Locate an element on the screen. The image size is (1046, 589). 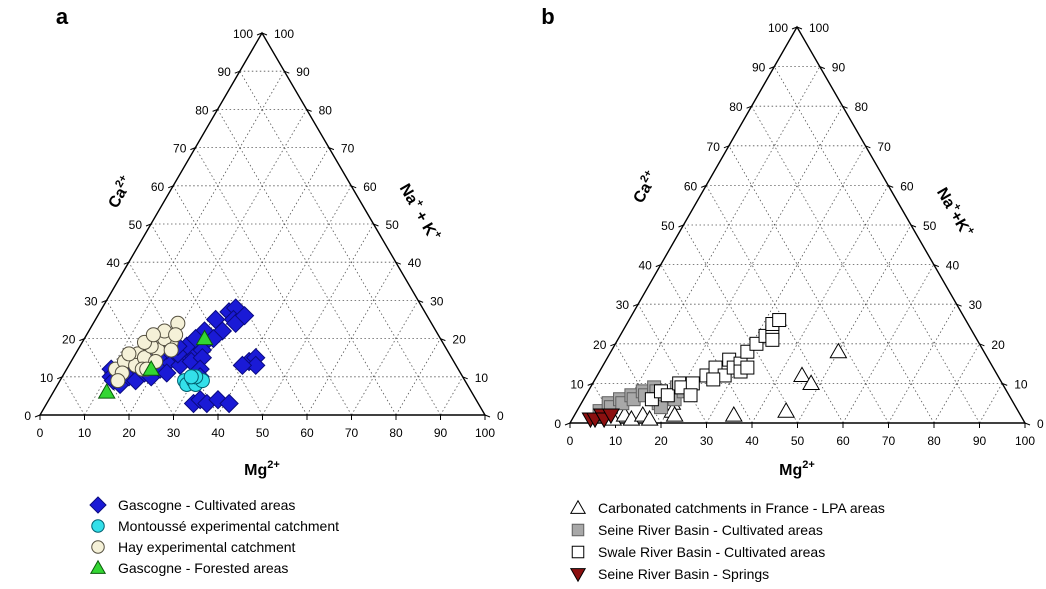
p1-right-tick-label: 10 is located at coordinates (1021, 384).